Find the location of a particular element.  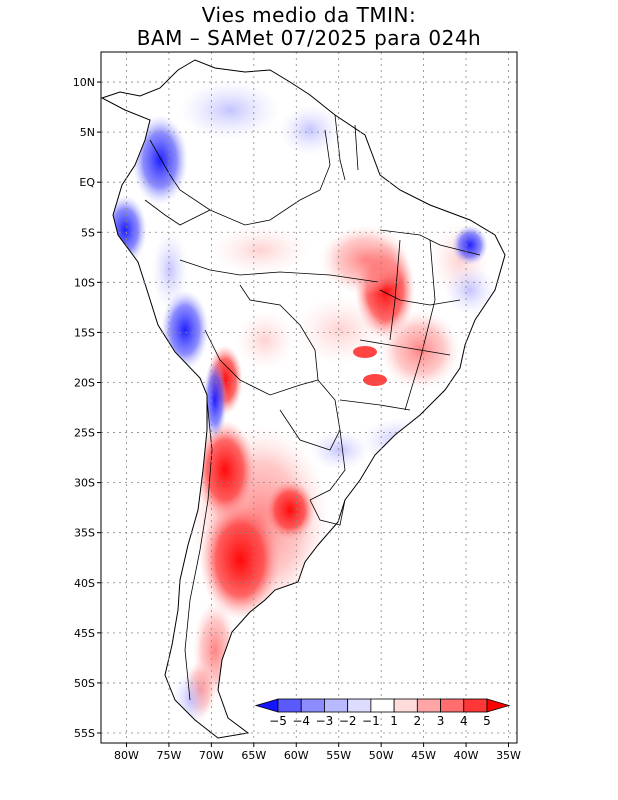

bias-patch-amazon is located at coordinates (260, 250).